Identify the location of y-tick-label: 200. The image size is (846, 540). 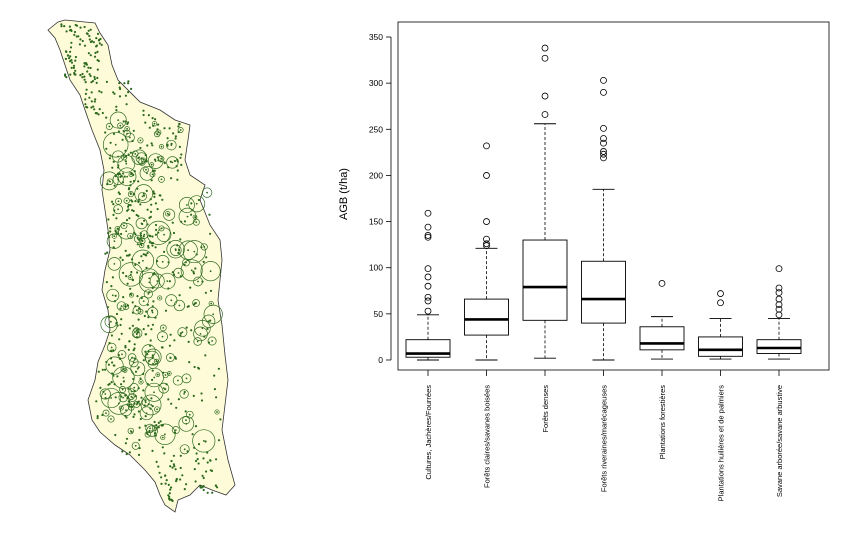
(376, 175).